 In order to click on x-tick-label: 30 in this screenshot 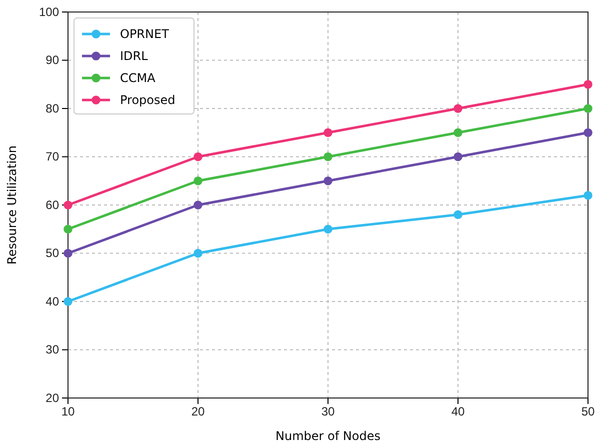, I will do `click(328, 411)`.